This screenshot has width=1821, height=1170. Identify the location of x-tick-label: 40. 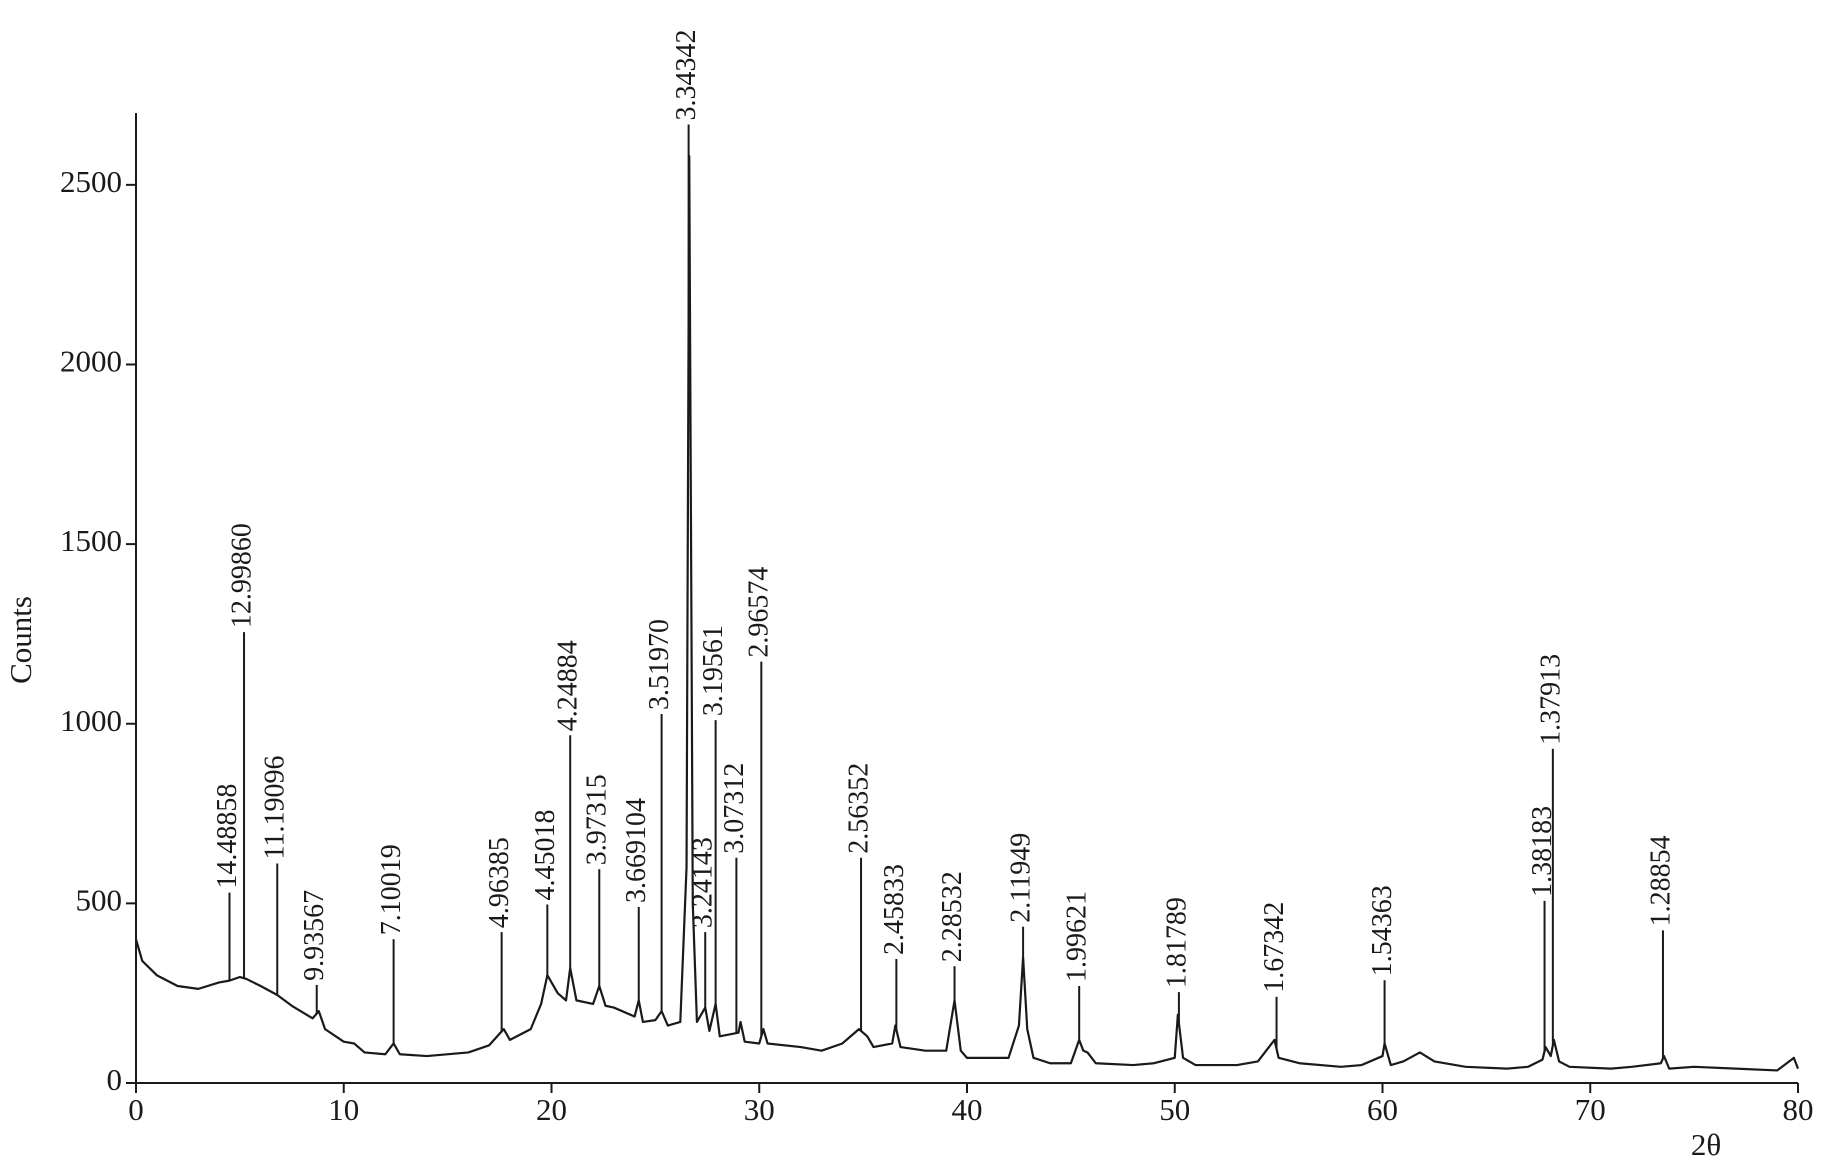
(967, 1109).